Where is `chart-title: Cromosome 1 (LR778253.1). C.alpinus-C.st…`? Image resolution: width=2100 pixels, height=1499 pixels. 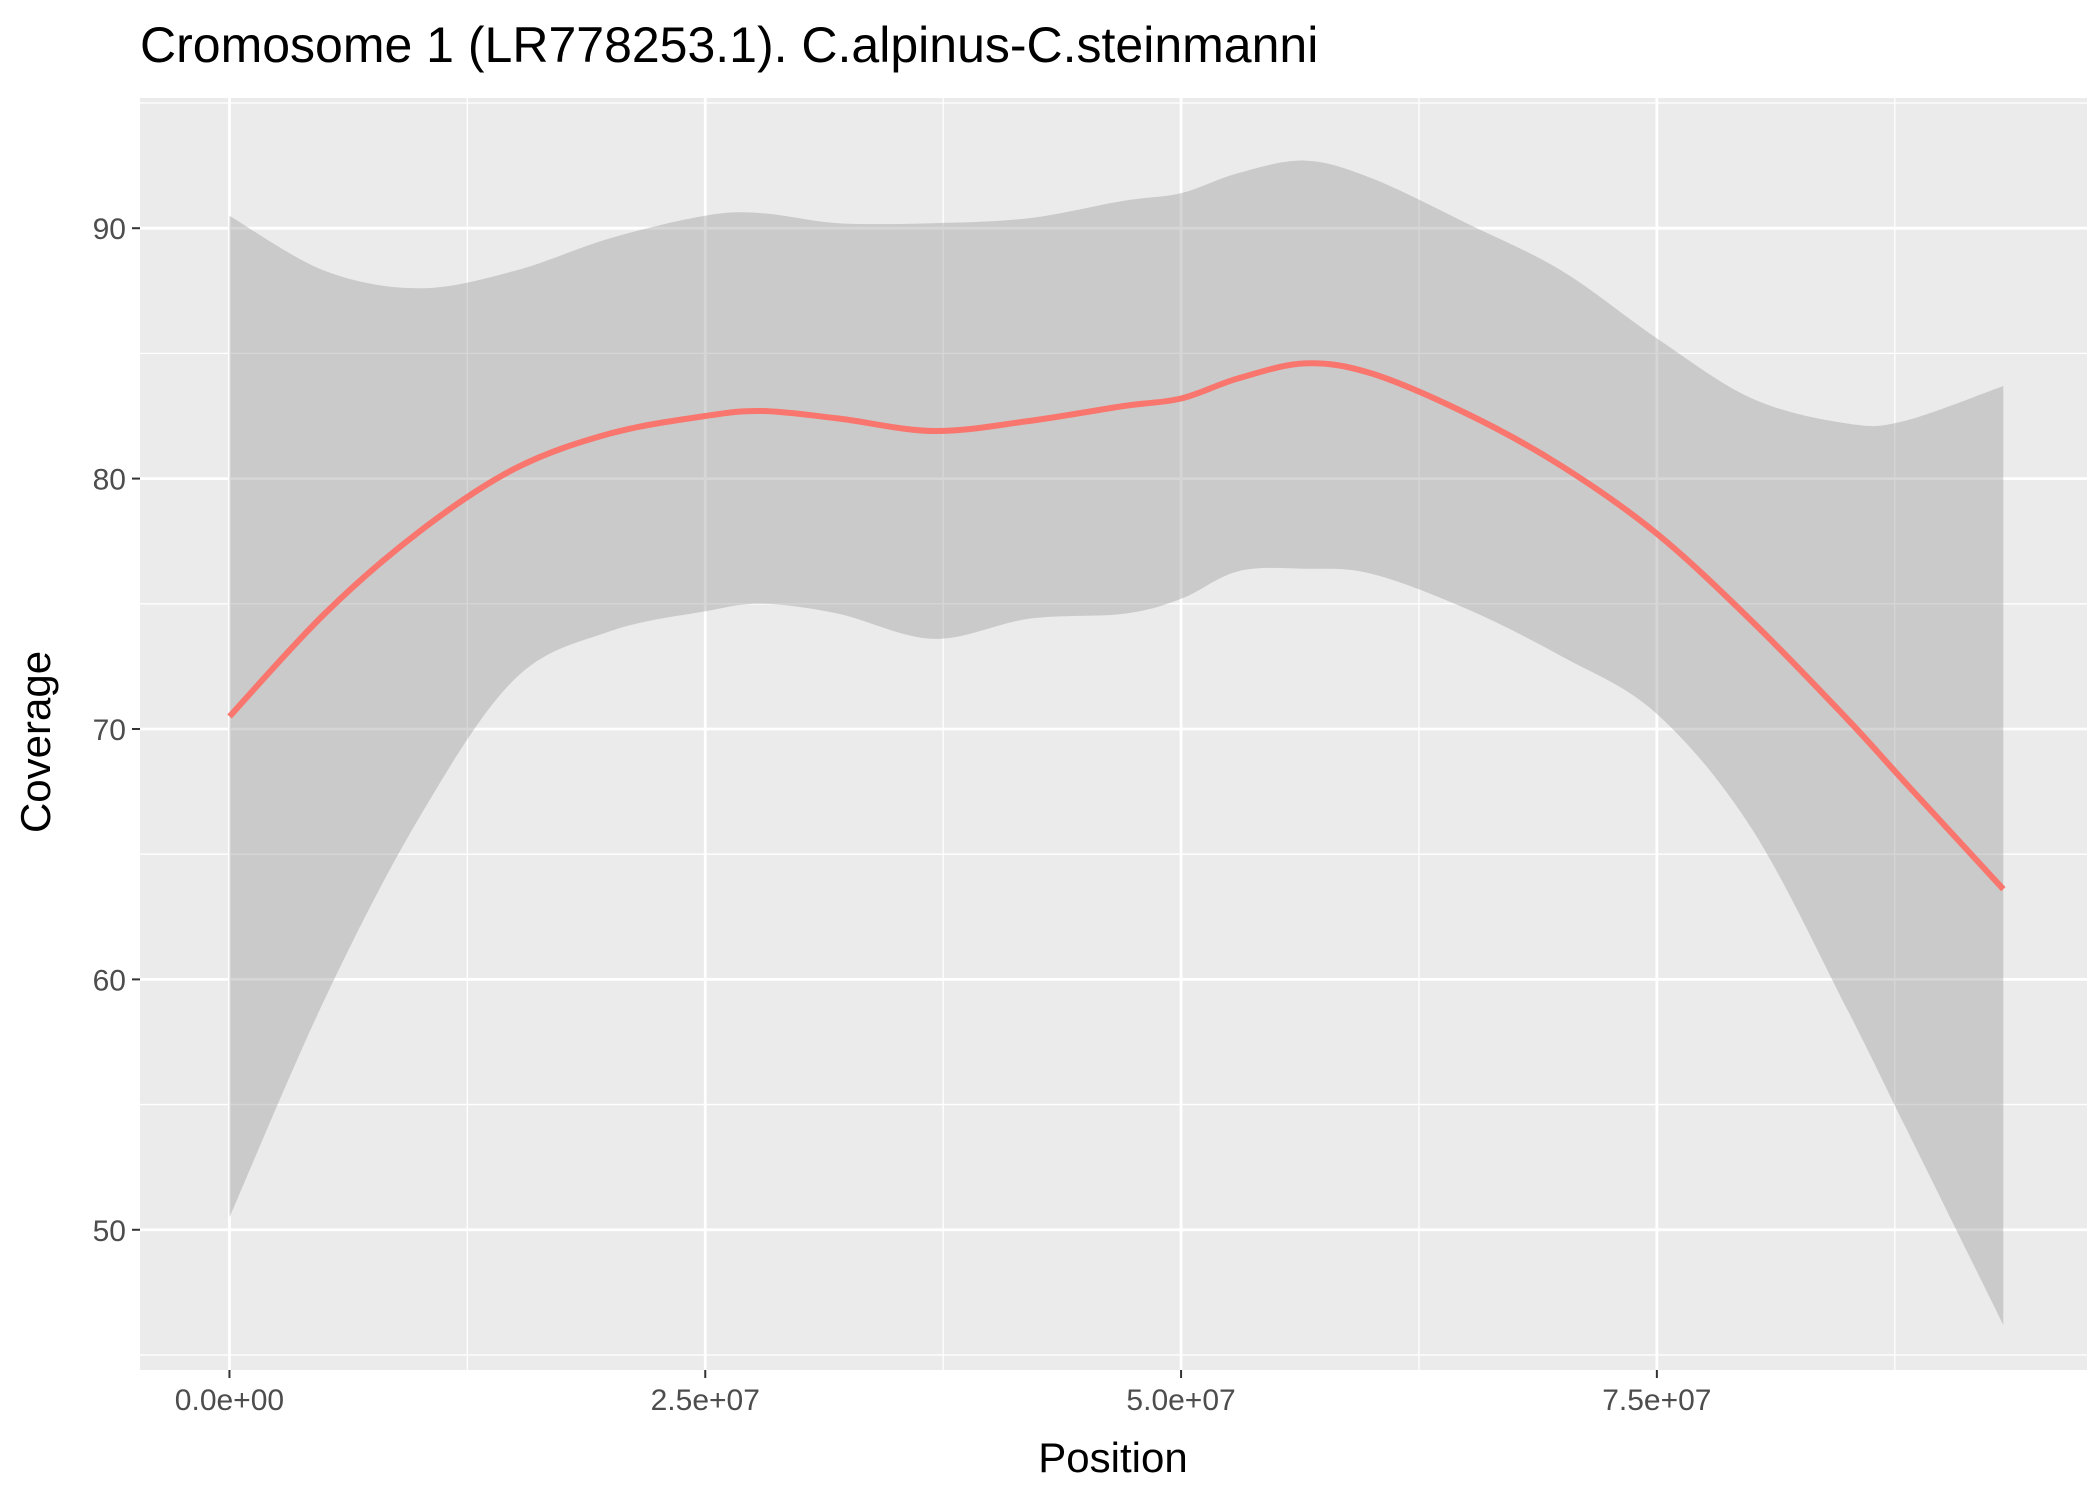
chart-title: Cromosome 1 (LR778253.1). C.alpinus-C.st… is located at coordinates (729, 45).